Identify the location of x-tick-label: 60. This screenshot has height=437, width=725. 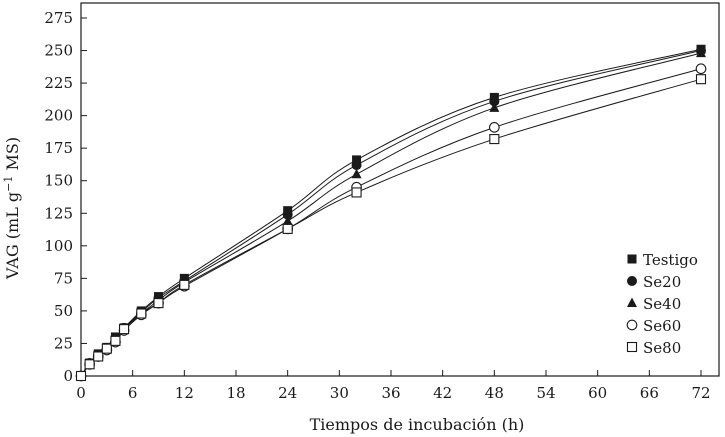
(597, 393).